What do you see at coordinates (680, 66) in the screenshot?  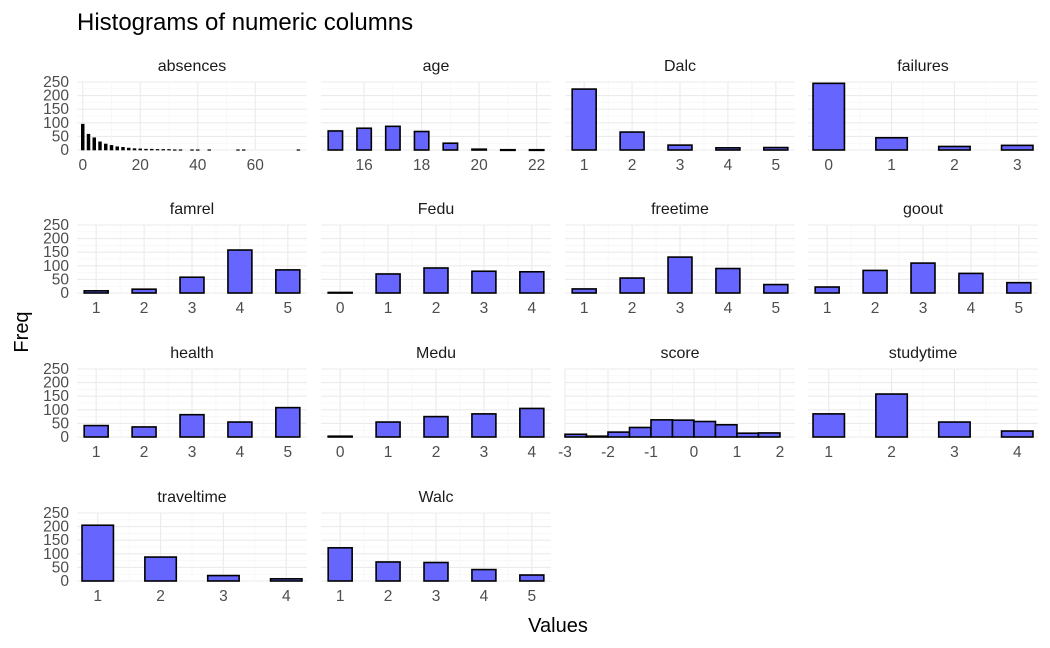 I see `facet-label: Dalc` at bounding box center [680, 66].